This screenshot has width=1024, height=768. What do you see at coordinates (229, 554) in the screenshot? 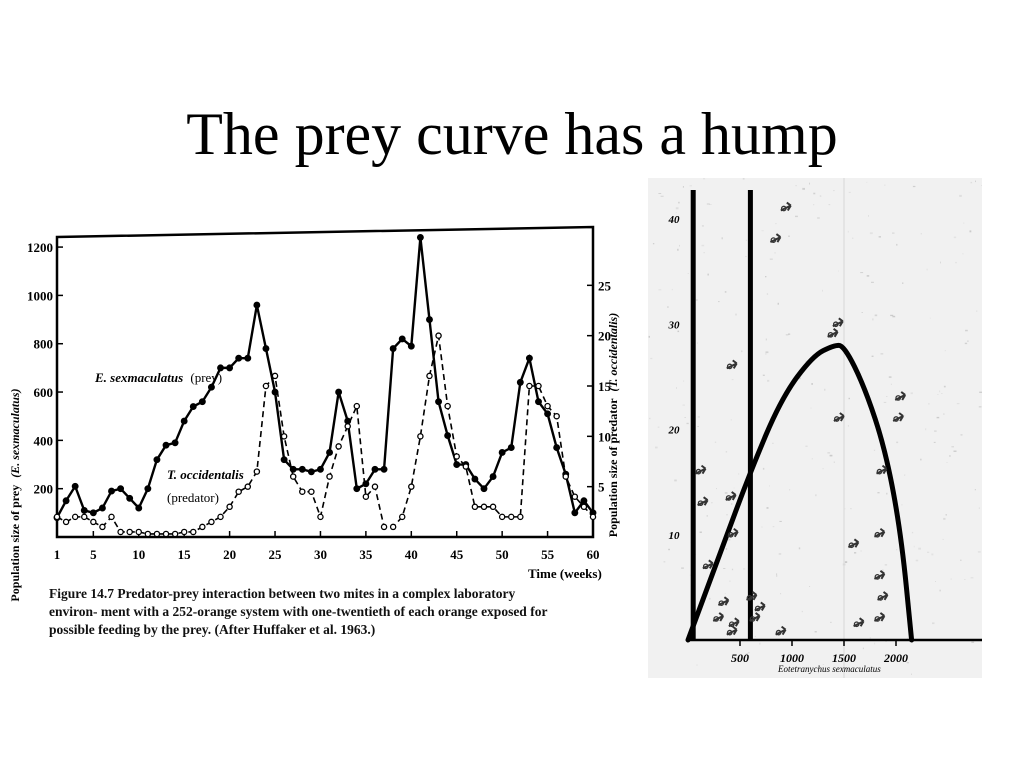
I see `x-tick-label: 20` at bounding box center [229, 554].